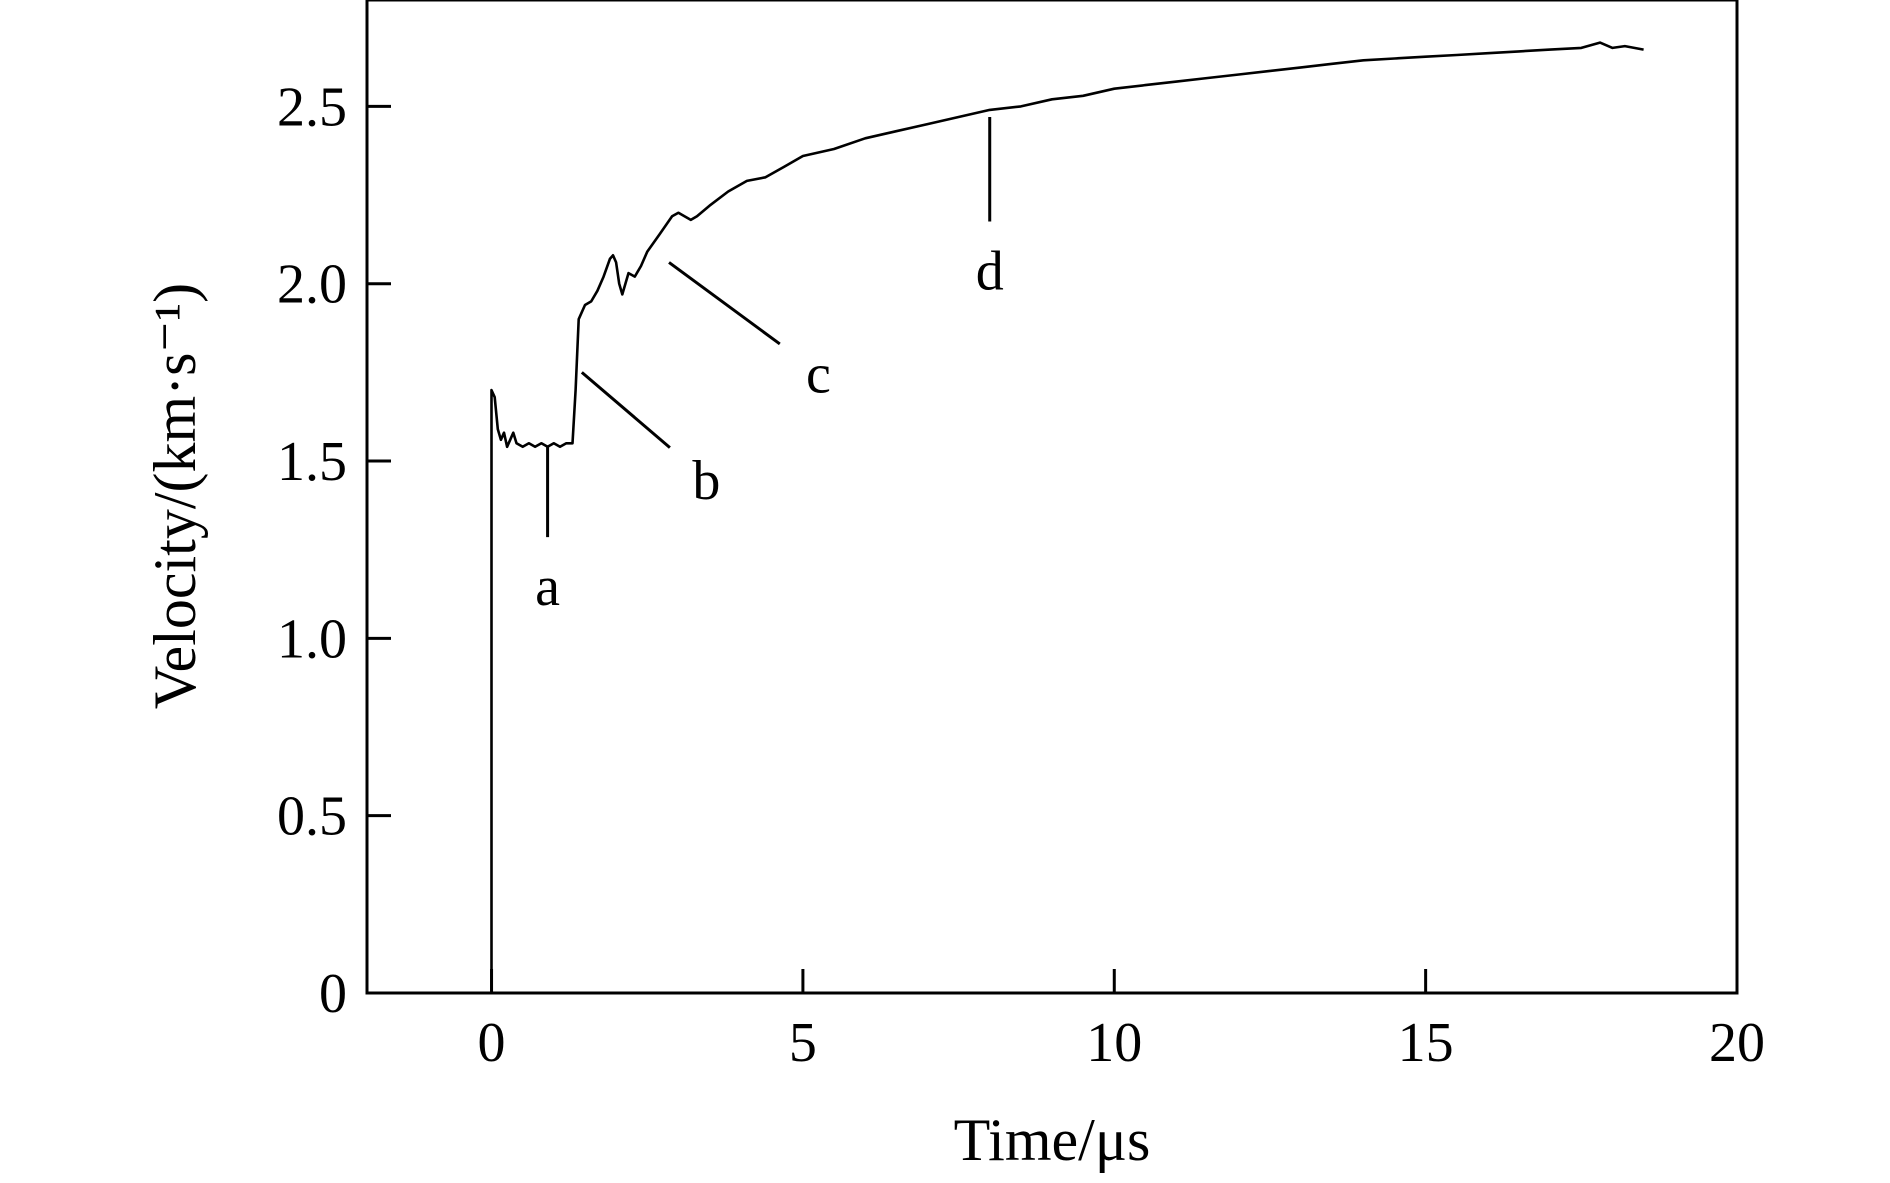 The width and height of the screenshot is (1890, 1183). What do you see at coordinates (175, 496) in the screenshot?
I see `y-axis-title: Velocity/(km·s⁻¹)` at bounding box center [175, 496].